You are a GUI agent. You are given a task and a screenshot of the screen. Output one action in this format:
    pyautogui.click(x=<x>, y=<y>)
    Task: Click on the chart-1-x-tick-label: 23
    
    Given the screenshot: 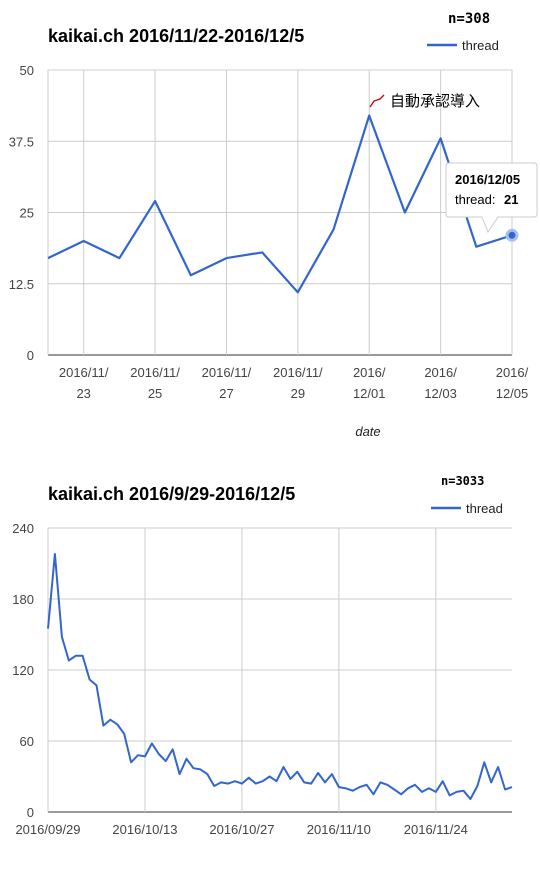 What is the action you would take?
    pyautogui.click(x=83, y=393)
    